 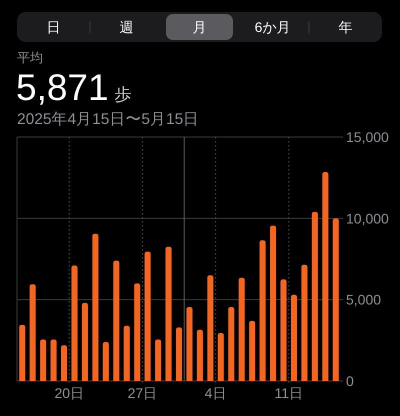 I want to click on selected-tab: 月, so click(x=199, y=27).